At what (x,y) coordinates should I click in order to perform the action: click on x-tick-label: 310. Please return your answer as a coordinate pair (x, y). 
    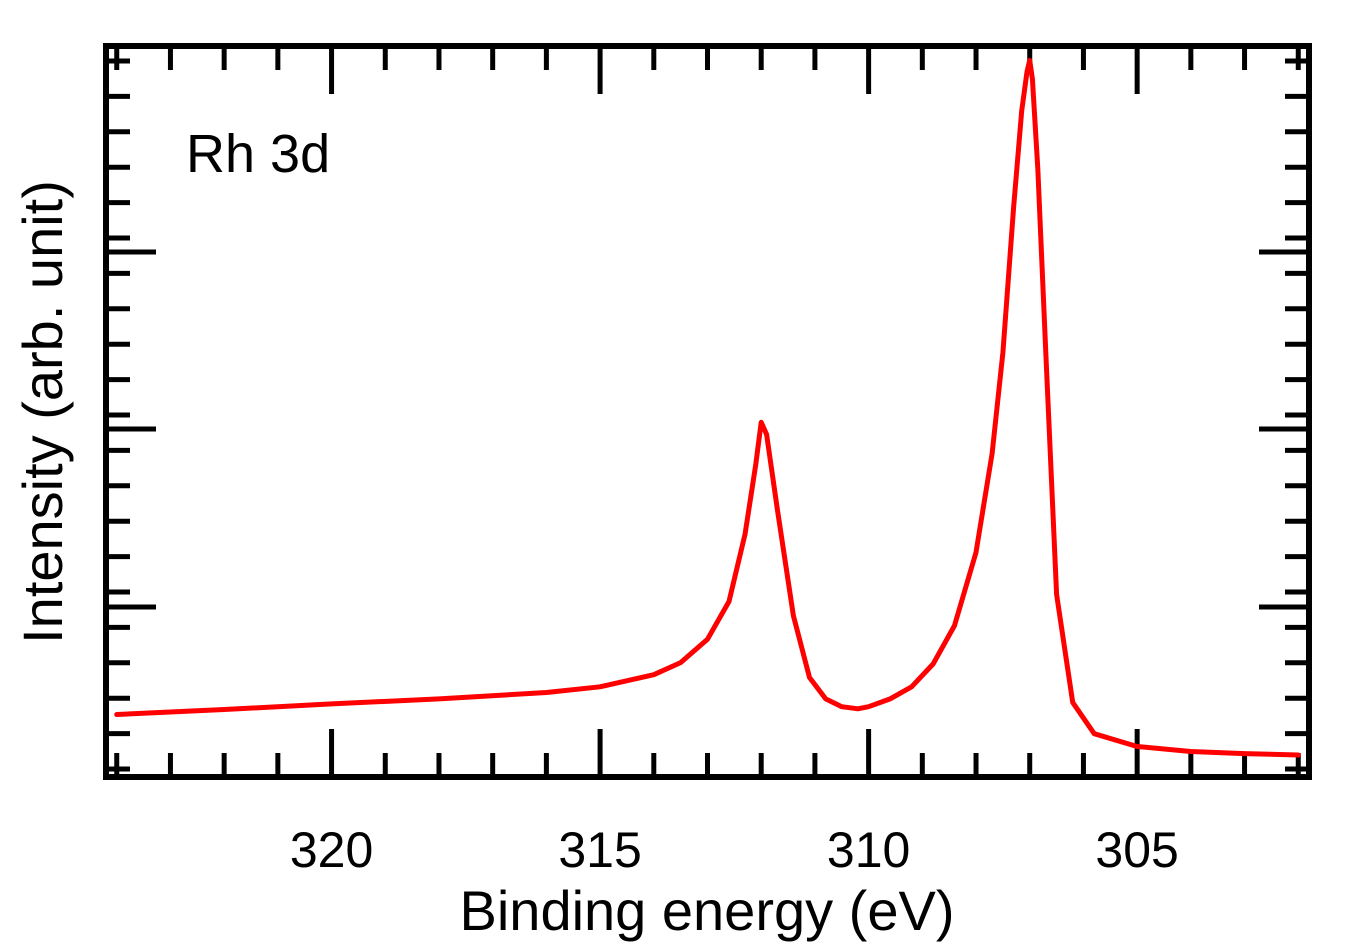
    Looking at the image, I should click on (868, 850).